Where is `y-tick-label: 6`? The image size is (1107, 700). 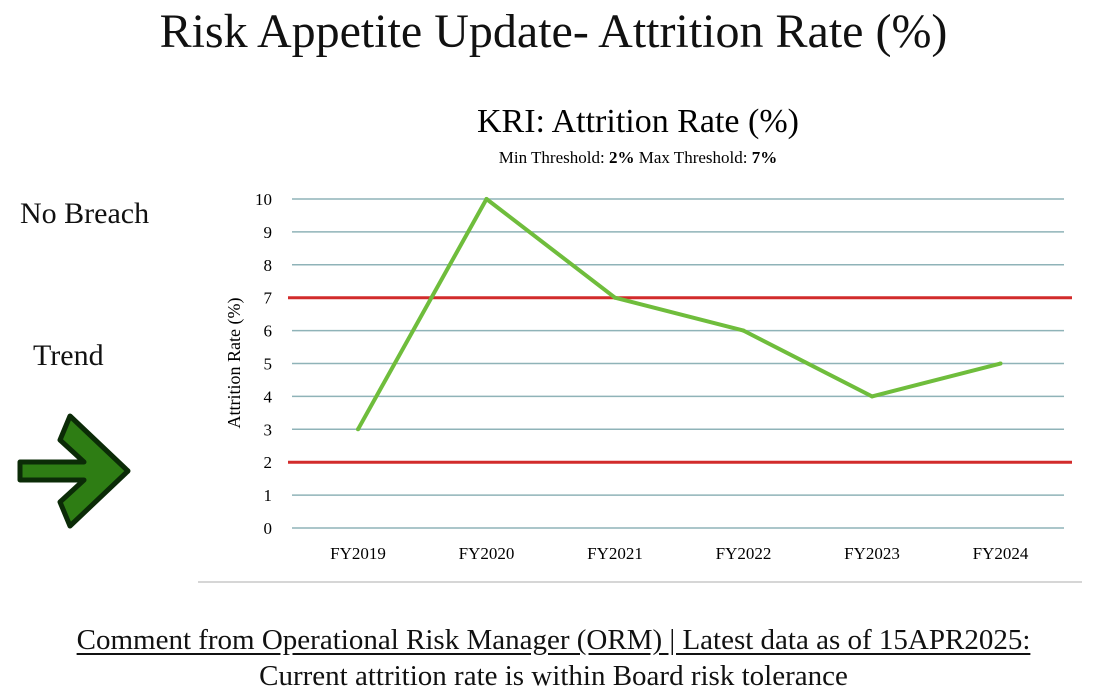 y-tick-label: 6 is located at coordinates (268, 331).